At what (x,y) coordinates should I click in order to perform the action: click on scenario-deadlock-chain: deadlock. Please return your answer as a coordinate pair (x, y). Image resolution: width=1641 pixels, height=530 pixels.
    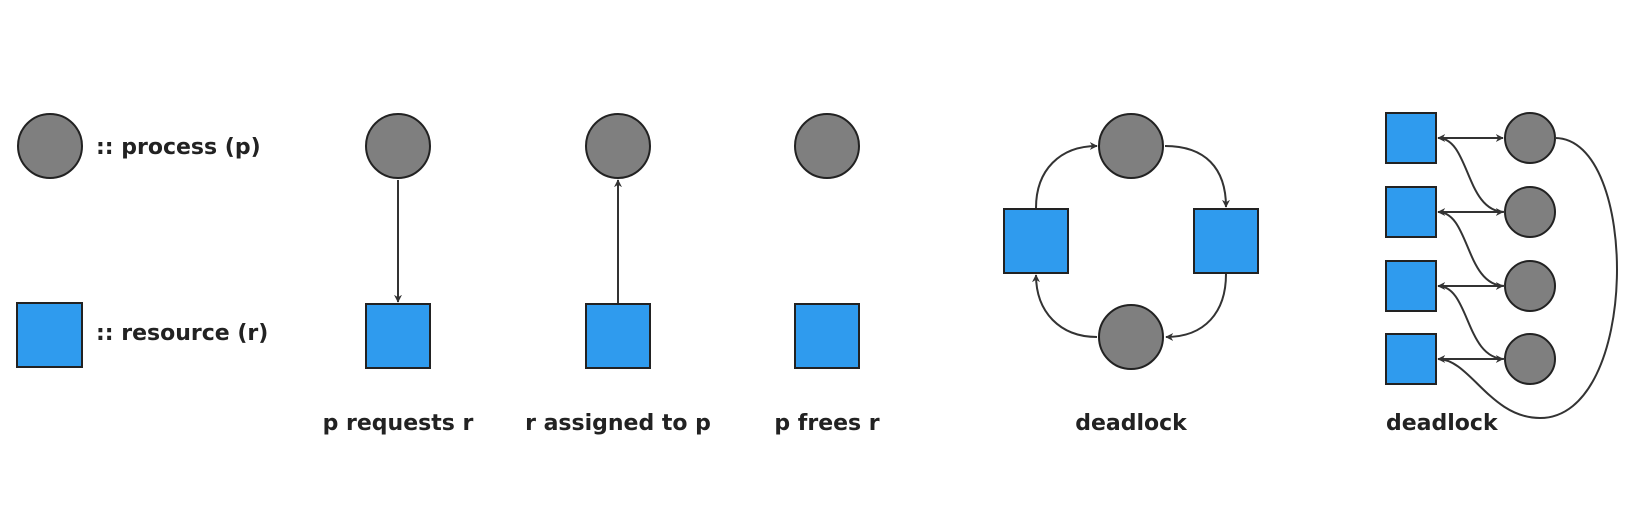
    Looking at the image, I should click on (1501, 274).